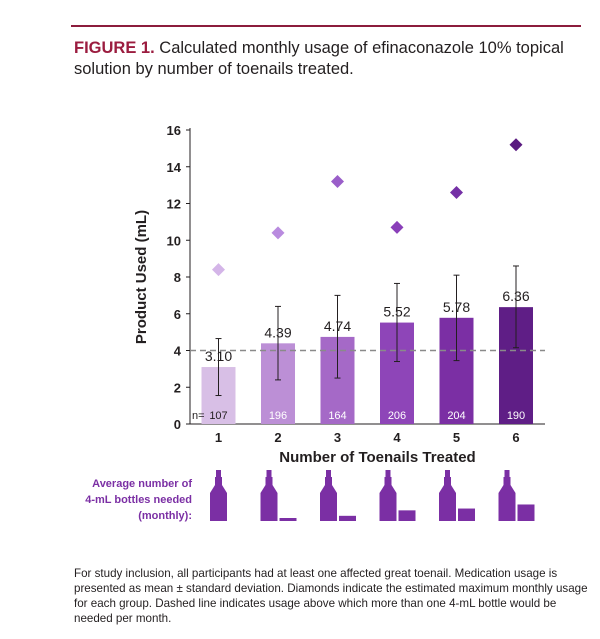 The width and height of the screenshot is (600, 639). I want to click on bar-value-label: 4.74, so click(337, 326).